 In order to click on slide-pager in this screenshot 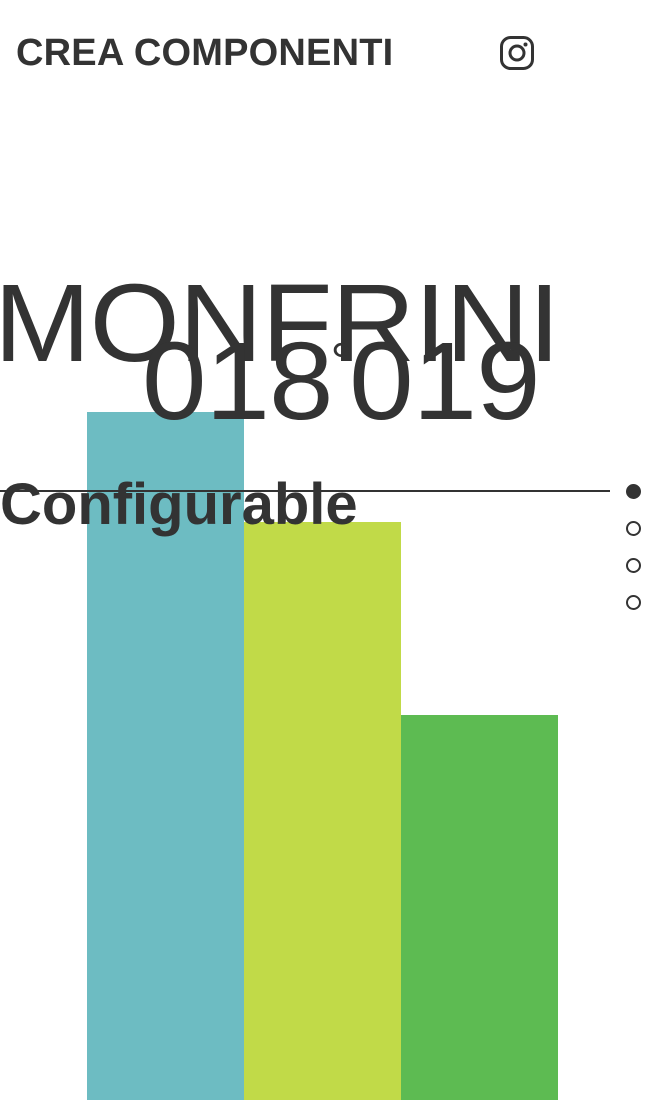, I will do `click(634, 558)`.